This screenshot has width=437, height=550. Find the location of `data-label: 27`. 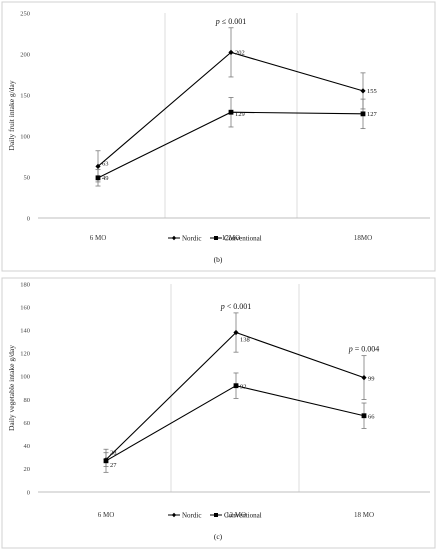

data-label: 27 is located at coordinates (113, 465).